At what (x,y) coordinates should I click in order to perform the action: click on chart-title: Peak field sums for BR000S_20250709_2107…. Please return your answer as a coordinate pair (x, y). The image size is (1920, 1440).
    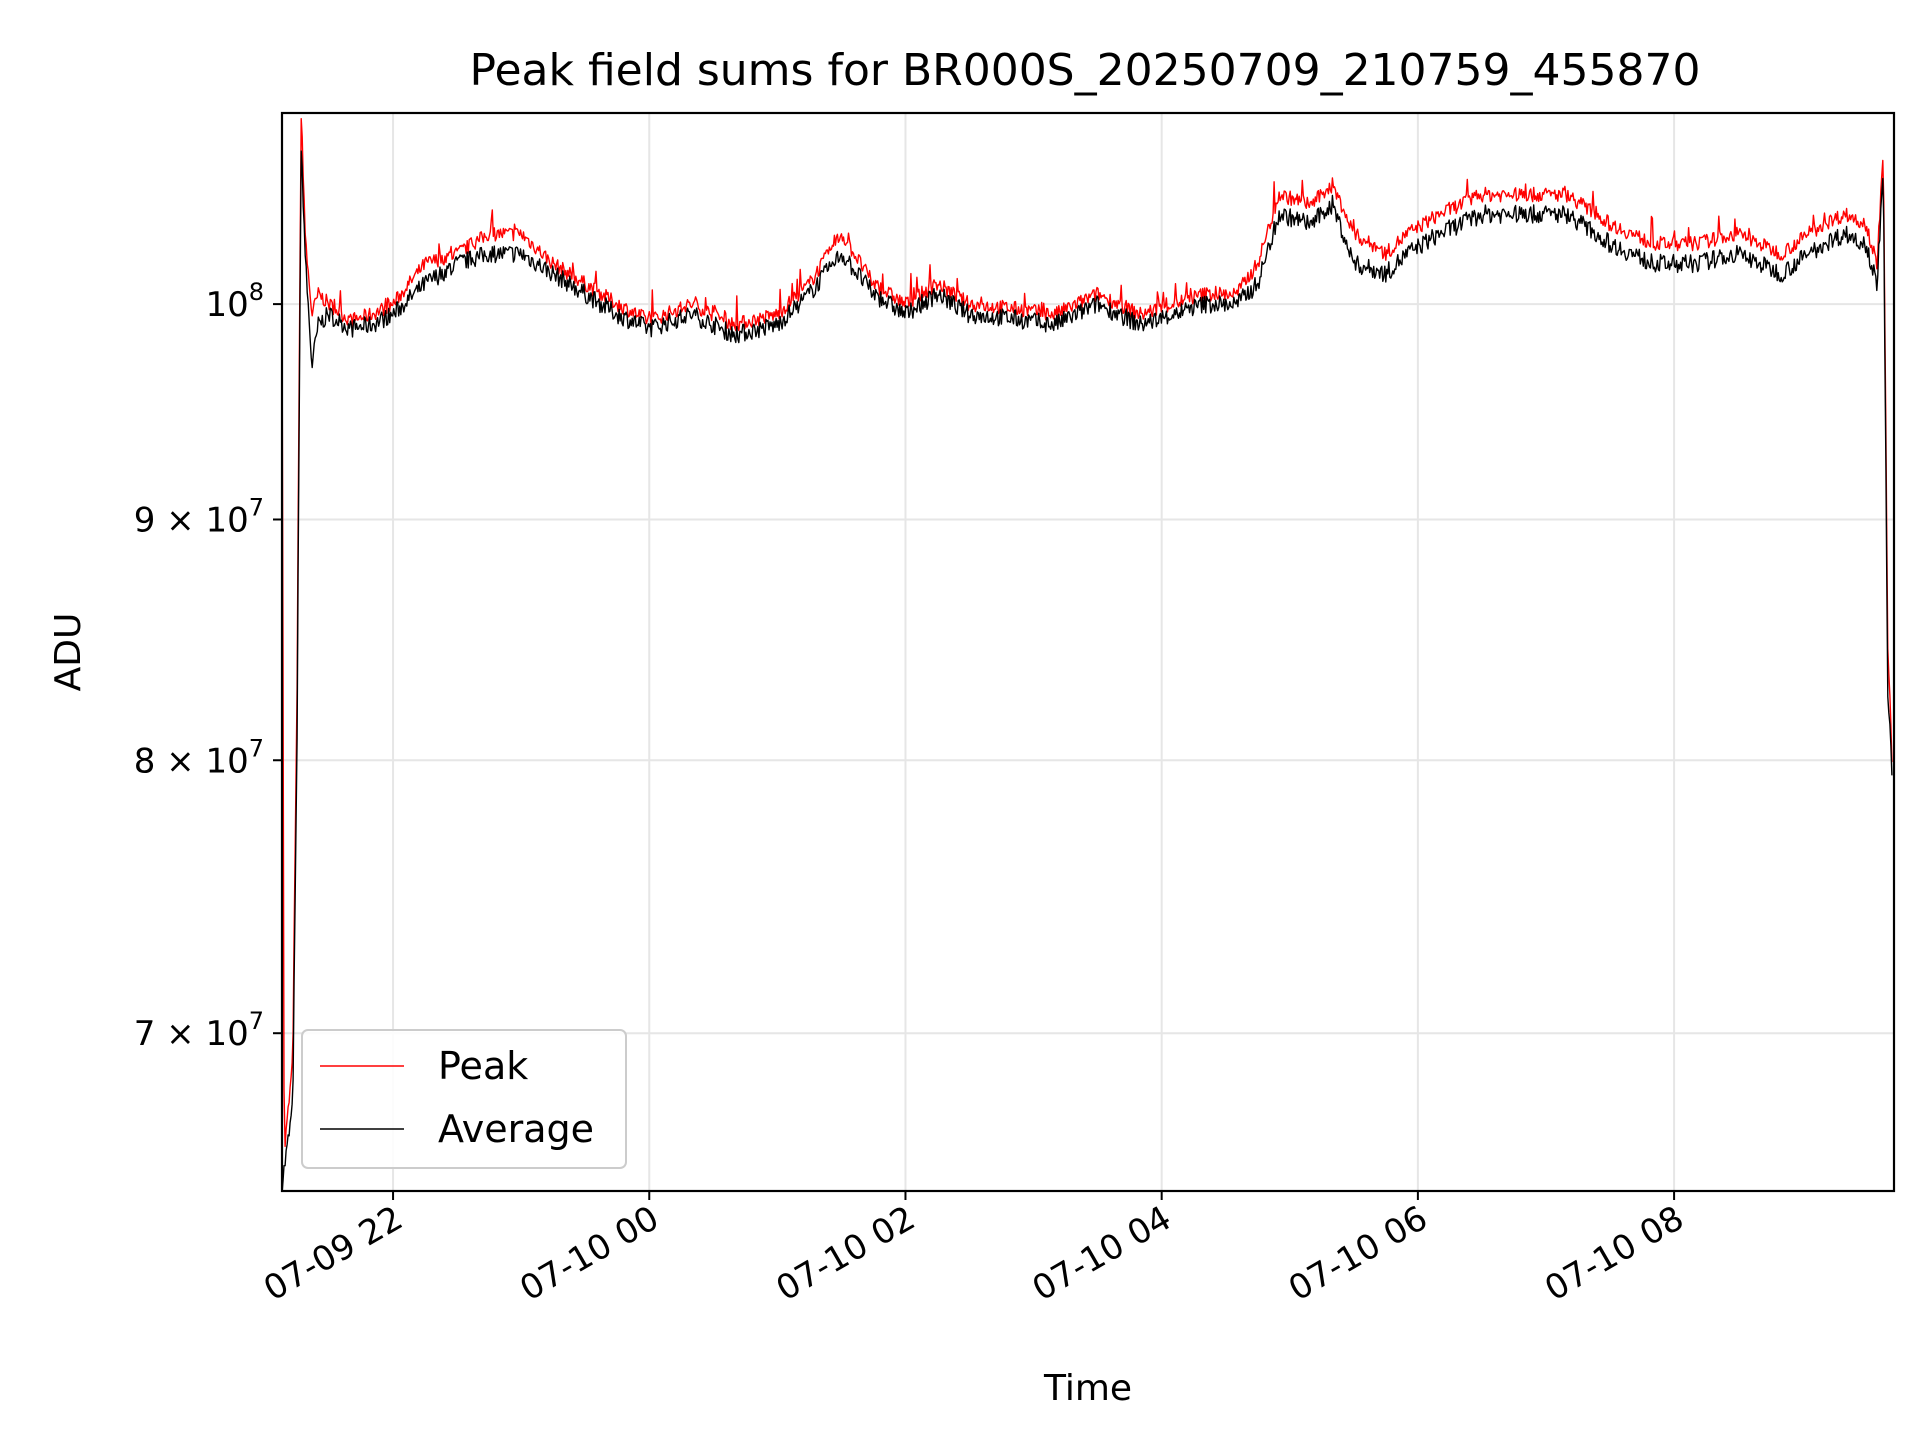
    Looking at the image, I should click on (1084, 70).